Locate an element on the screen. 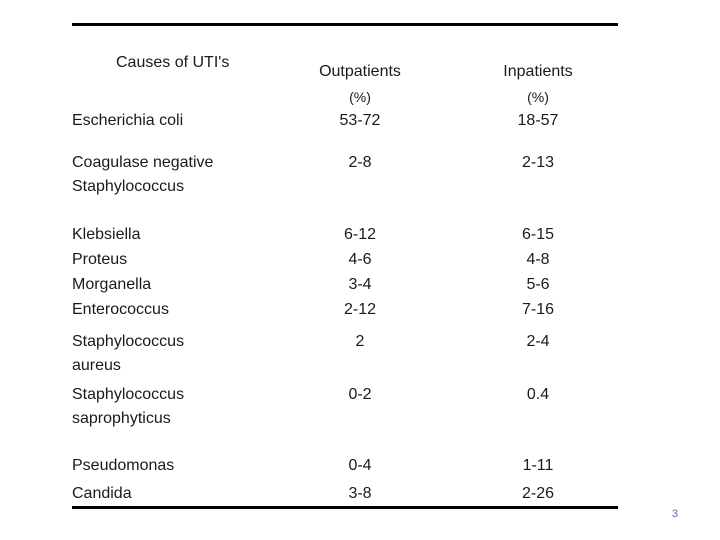  outpatients-value: 2-8 is located at coordinates (360, 162).